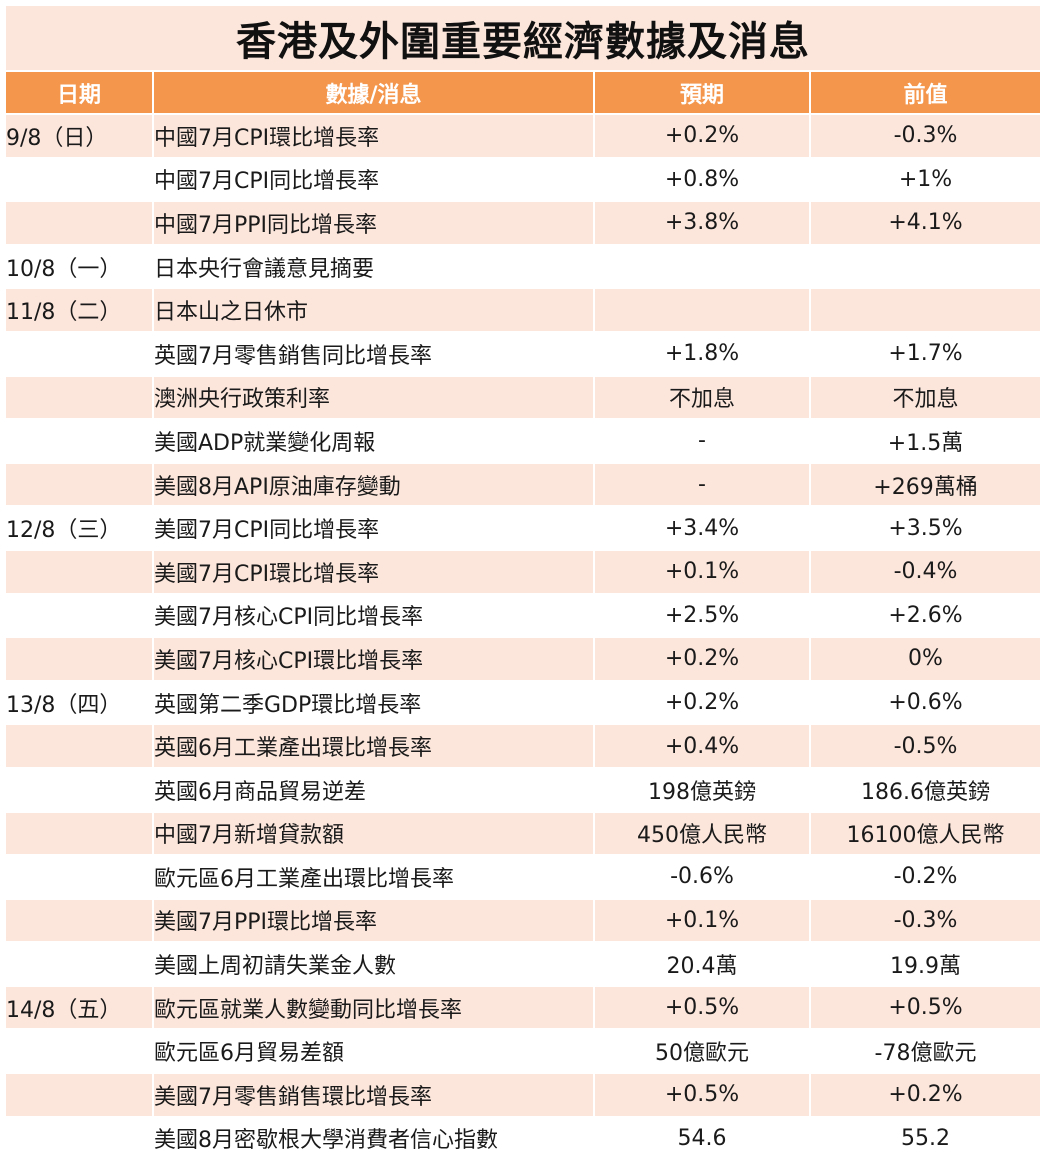 The width and height of the screenshot is (1046, 1161). Describe the element at coordinates (80, 529) in the screenshot. I see `date-cell: 12/8（三）` at that location.